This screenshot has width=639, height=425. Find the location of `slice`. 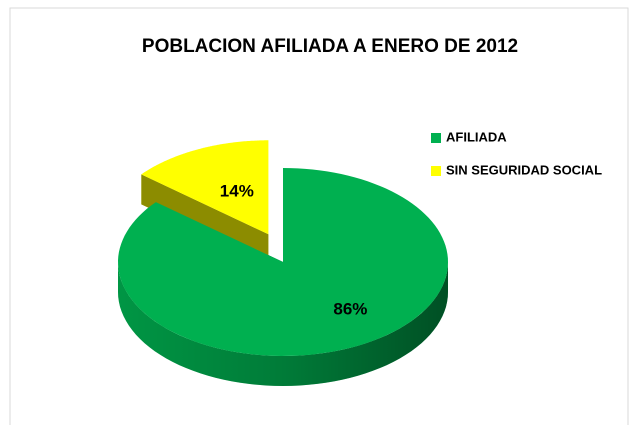

slice is located at coordinates (205, 187).